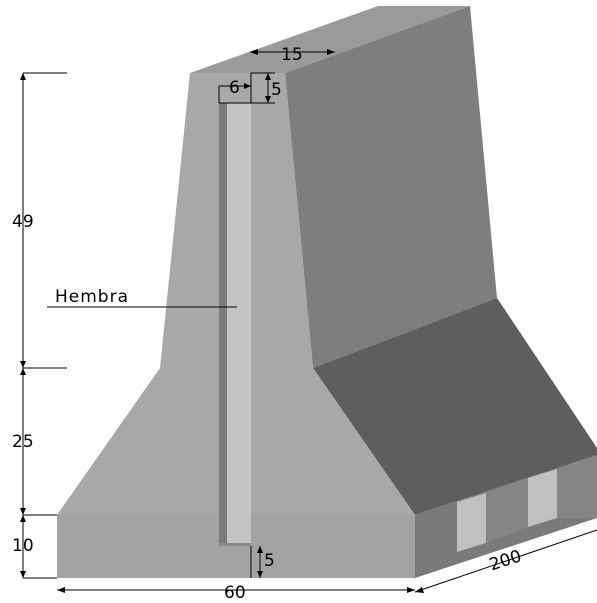  What do you see at coordinates (23, 546) in the screenshot?
I see `dim-base-height: 10` at bounding box center [23, 546].